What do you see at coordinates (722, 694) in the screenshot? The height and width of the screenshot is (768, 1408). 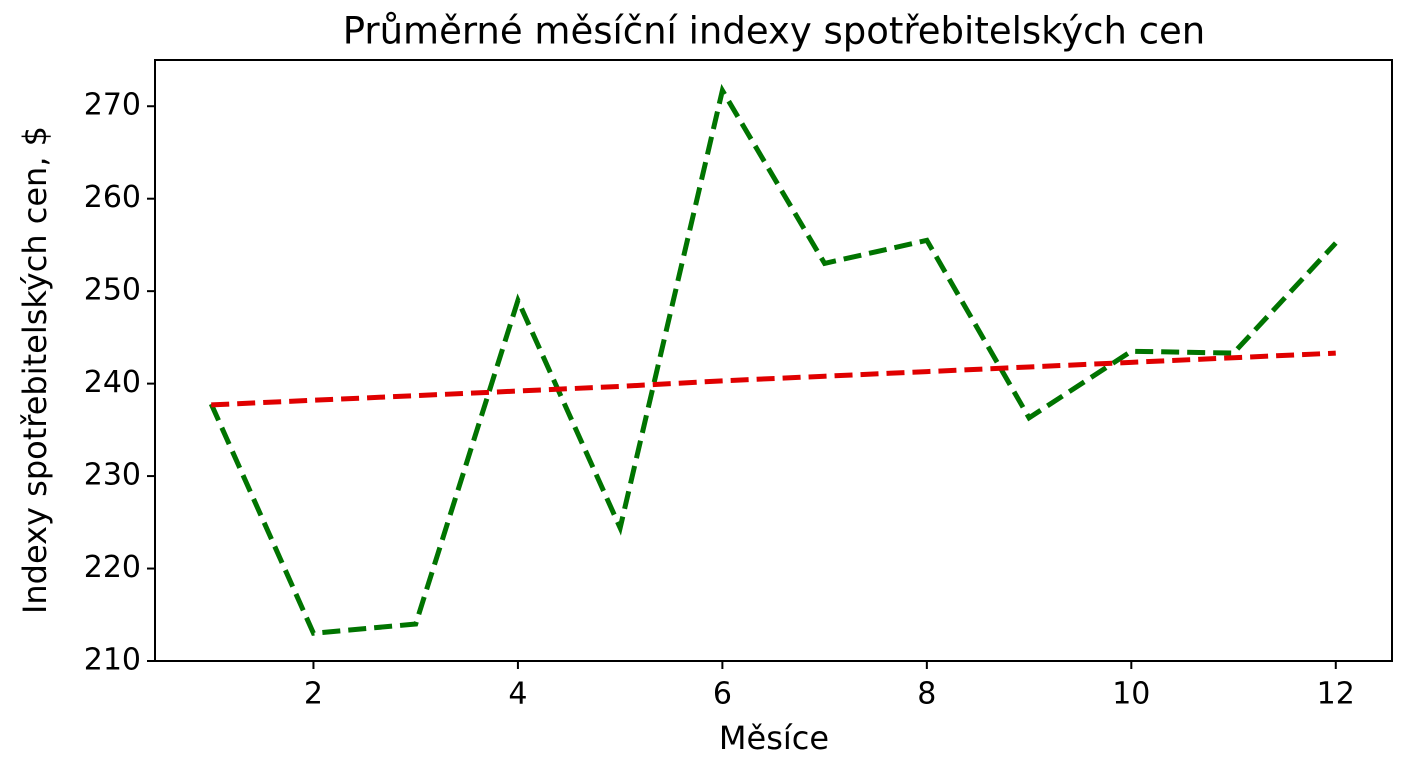 I see `x-tick-label: 6` at bounding box center [722, 694].